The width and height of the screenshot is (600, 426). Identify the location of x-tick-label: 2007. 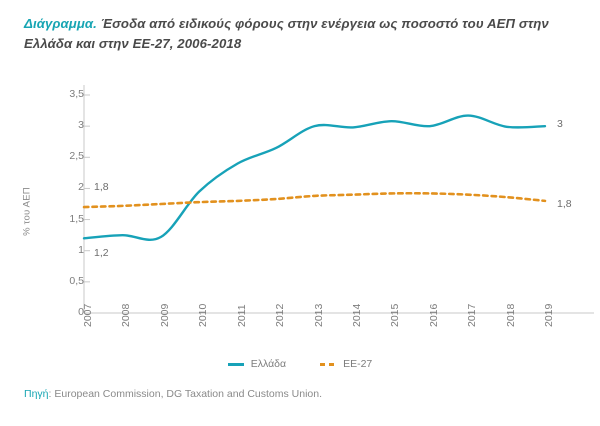
(88, 315).